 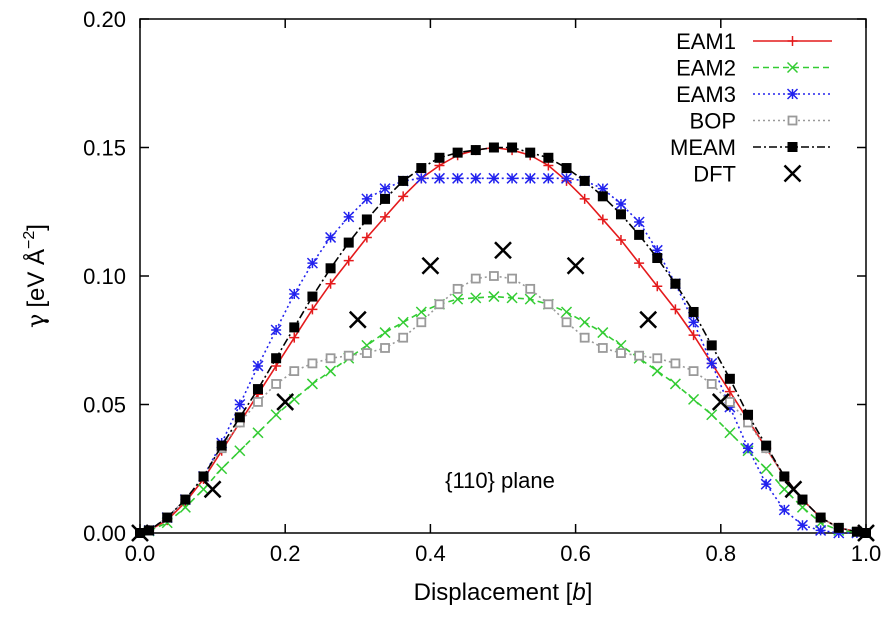 I want to click on x-tick-label: 1.0, so click(x=866, y=553).